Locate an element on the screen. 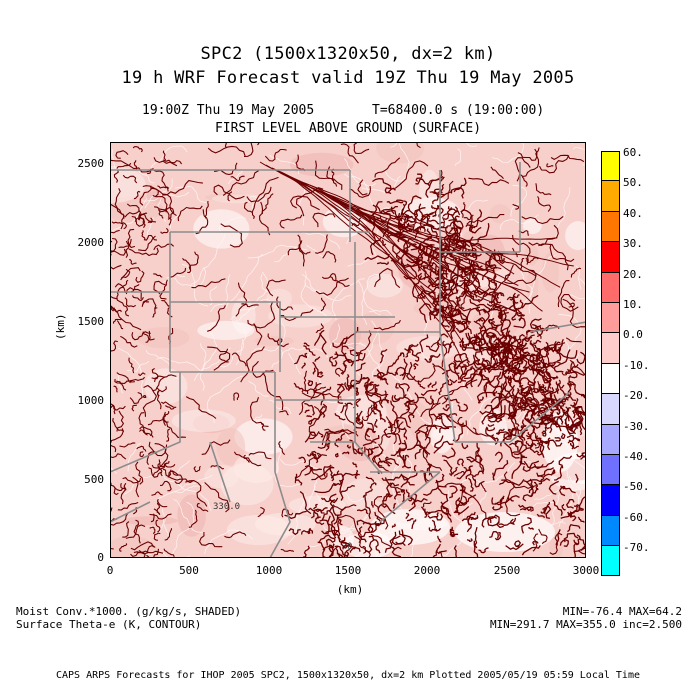 Image resolution: width=700 pixels, height=700 pixels. y-tick-label: 0 is located at coordinates (100, 557).